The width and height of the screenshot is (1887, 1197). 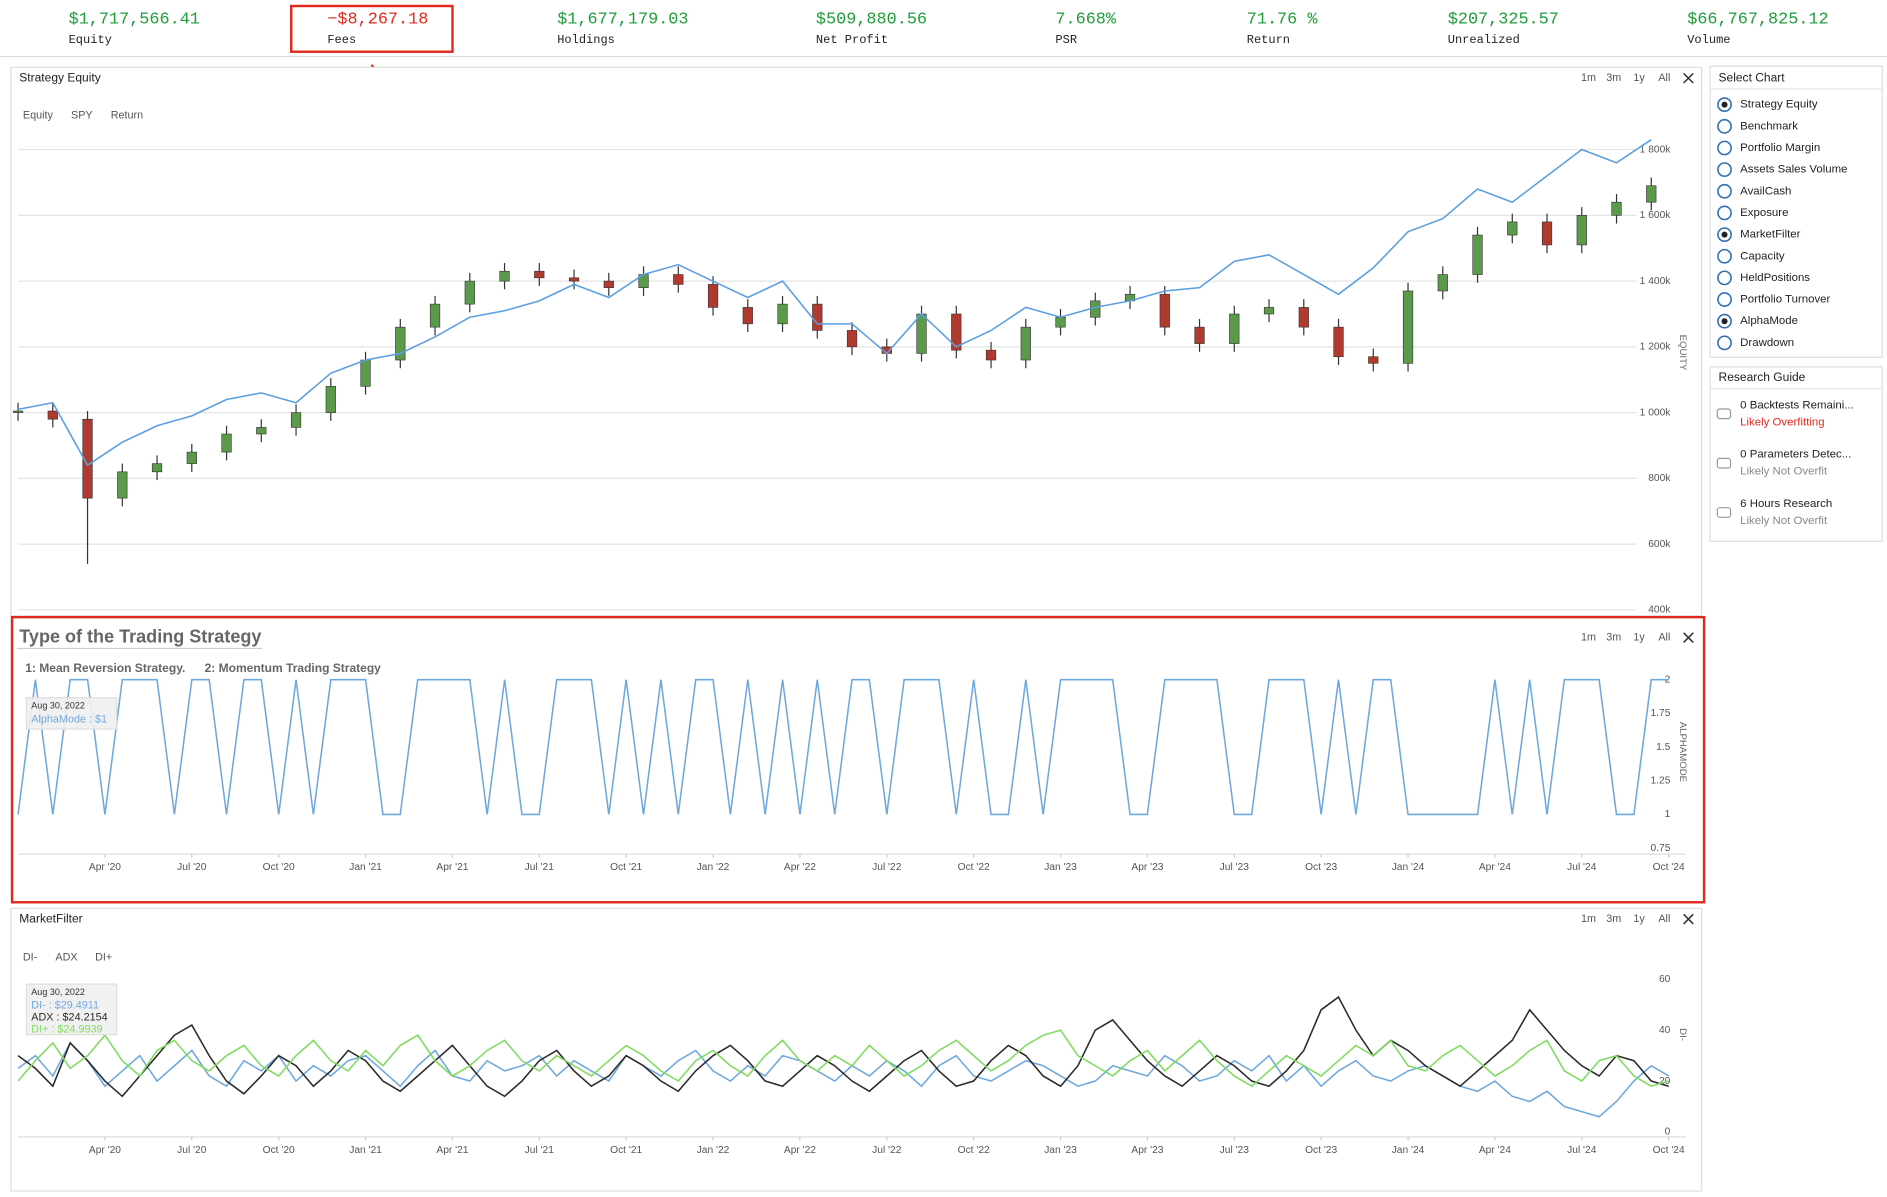 I want to click on x-tick-label: Apr '22, so click(x=800, y=1150).